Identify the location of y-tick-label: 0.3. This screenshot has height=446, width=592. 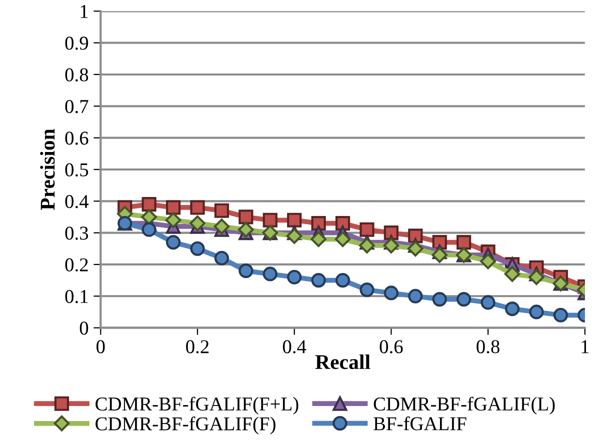
(76, 233).